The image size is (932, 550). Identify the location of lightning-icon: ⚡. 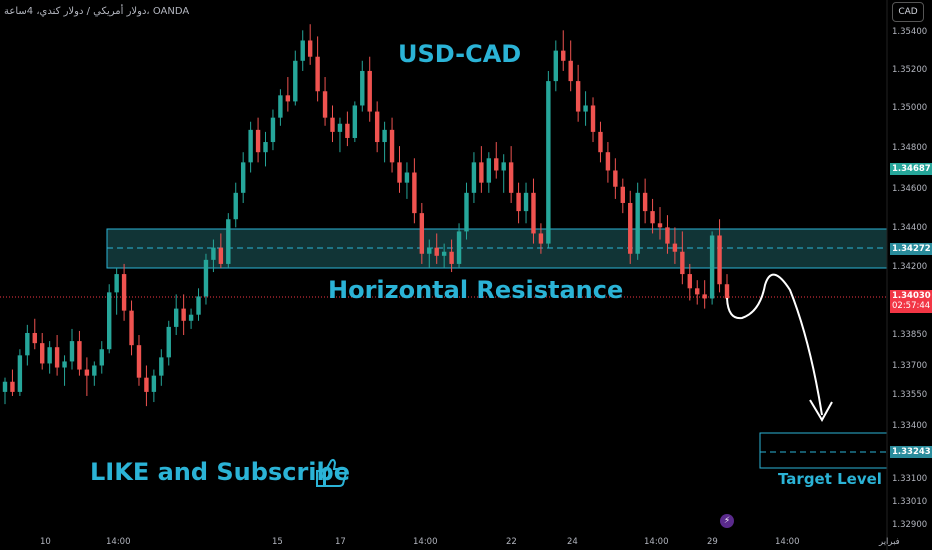
(727, 521).